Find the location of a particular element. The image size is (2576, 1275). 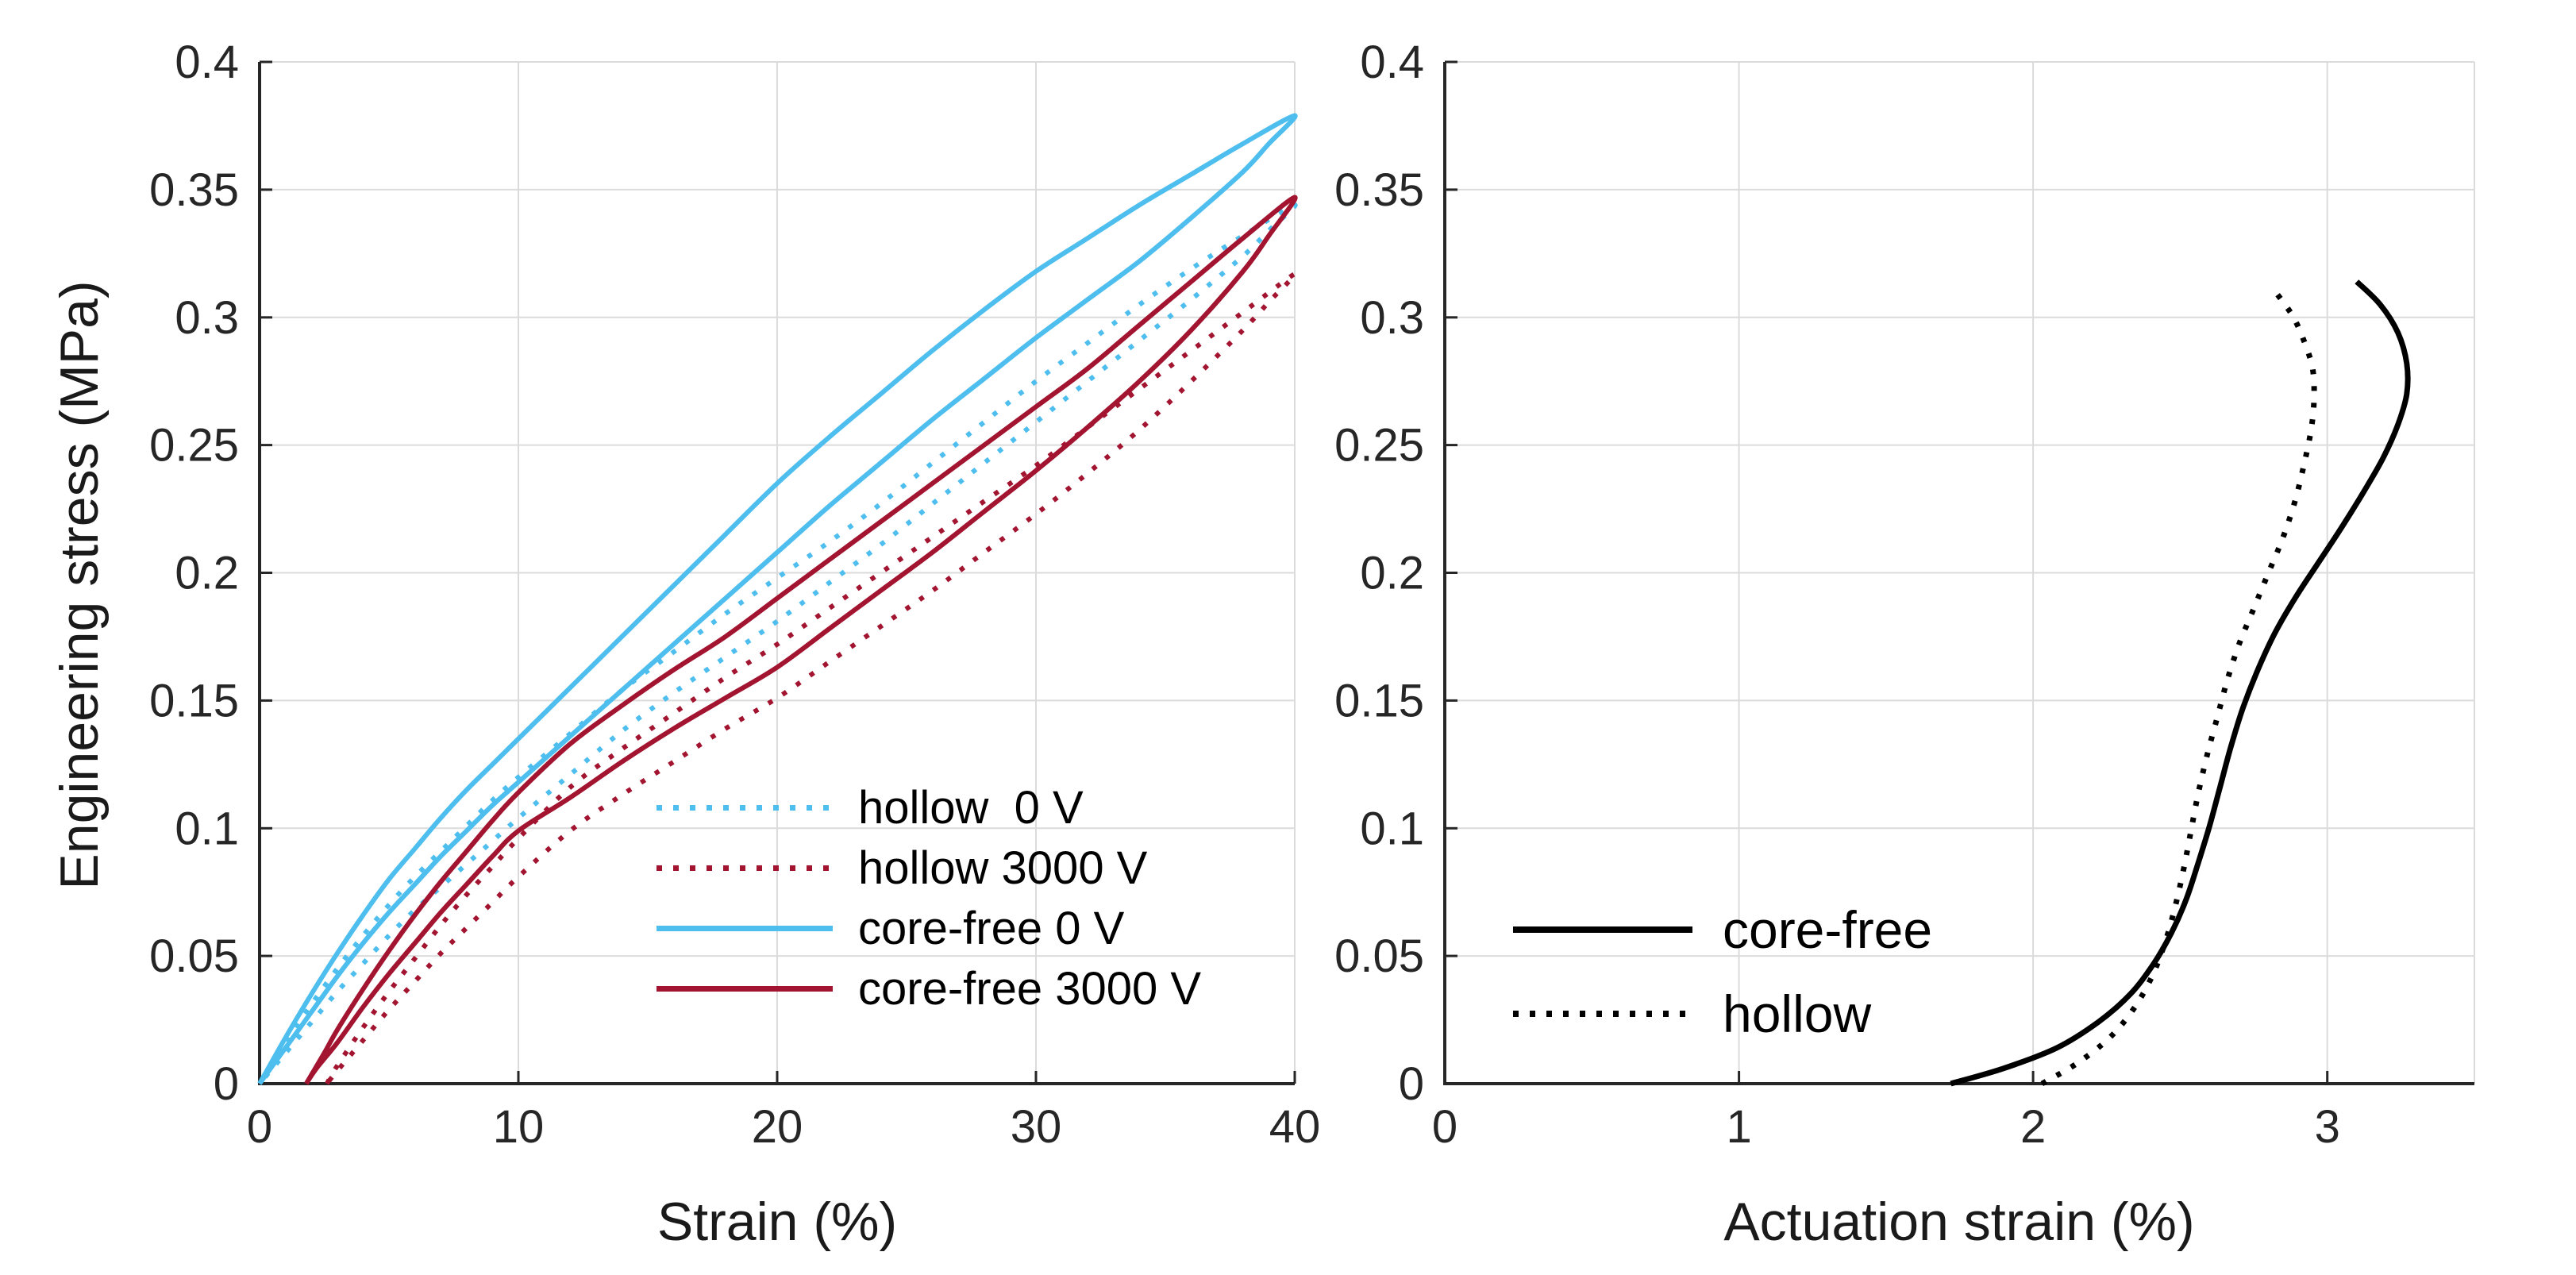

left-y-tick-label: 0.25 is located at coordinates (194, 446).